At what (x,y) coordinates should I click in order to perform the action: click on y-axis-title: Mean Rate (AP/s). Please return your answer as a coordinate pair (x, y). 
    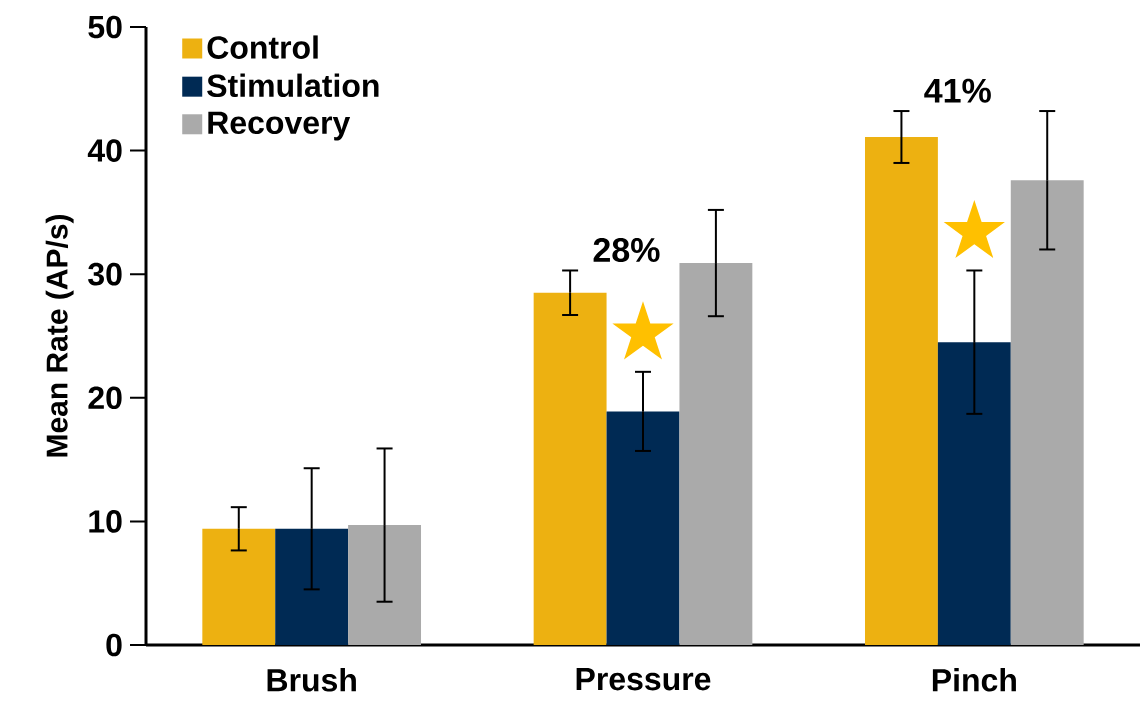
    Looking at the image, I should click on (59, 336).